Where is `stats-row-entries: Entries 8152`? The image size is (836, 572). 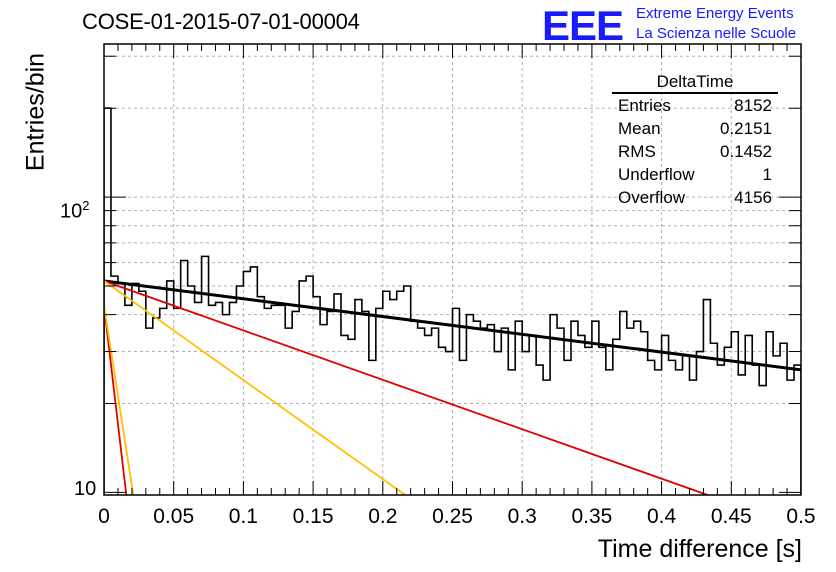 stats-row-entries: Entries 8152 is located at coordinates (695, 105).